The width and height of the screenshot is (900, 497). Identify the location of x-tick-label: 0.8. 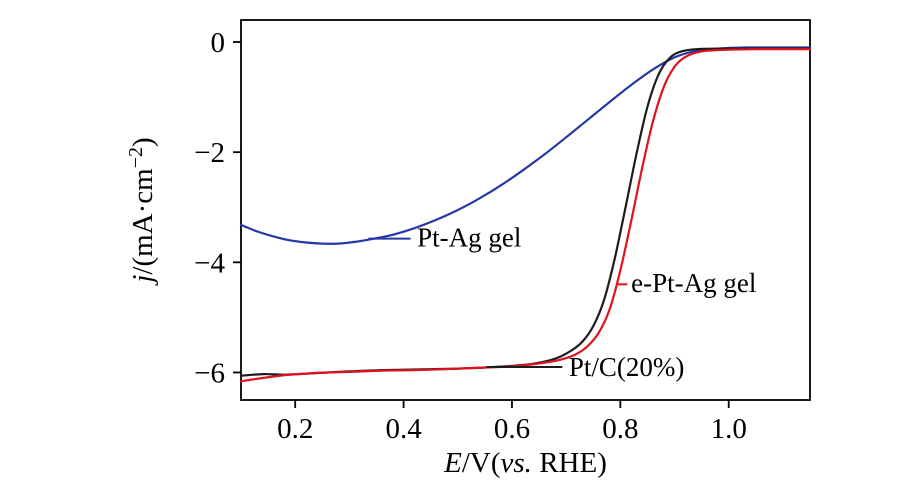
(620, 429).